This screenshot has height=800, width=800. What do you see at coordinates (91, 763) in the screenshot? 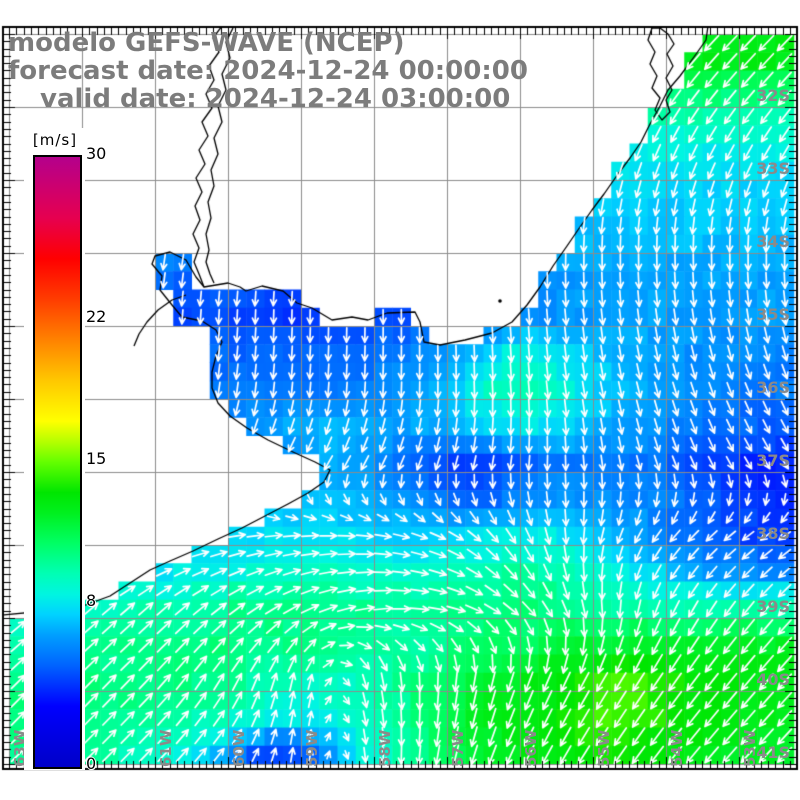
I see `colorbar-tick-label: 0` at bounding box center [91, 763].